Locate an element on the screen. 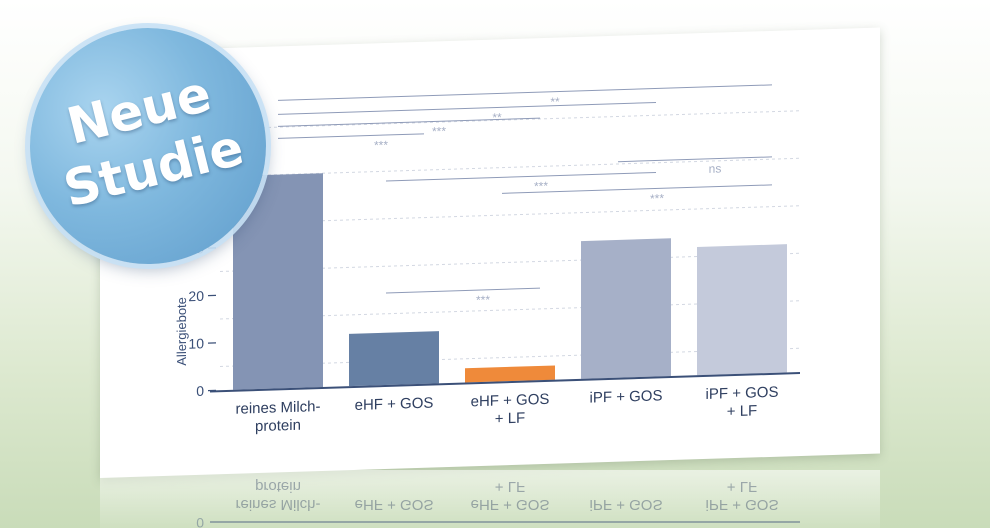  reflected-category-label: reines Milch- is located at coordinates (277, 504).